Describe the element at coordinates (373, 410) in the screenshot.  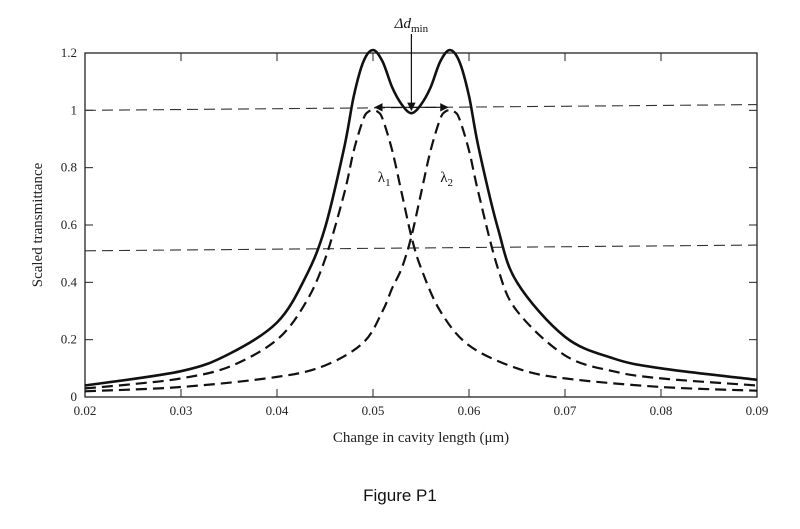
I see `x-tick-label: 0.05` at that location.